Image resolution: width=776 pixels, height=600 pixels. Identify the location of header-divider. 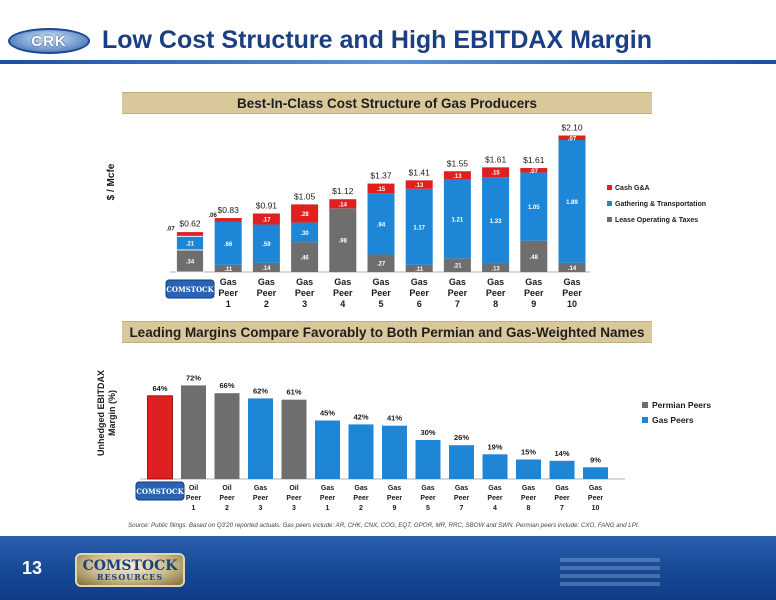
(388, 62).